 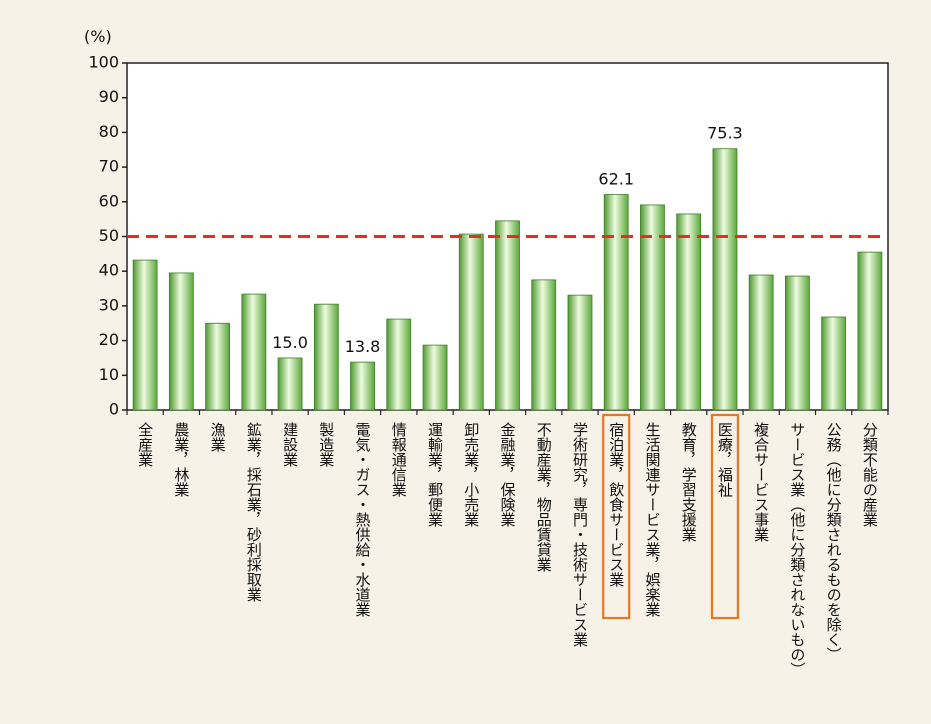 What do you see at coordinates (218, 437) in the screenshot?
I see `x-tick-label: 漁業` at bounding box center [218, 437].